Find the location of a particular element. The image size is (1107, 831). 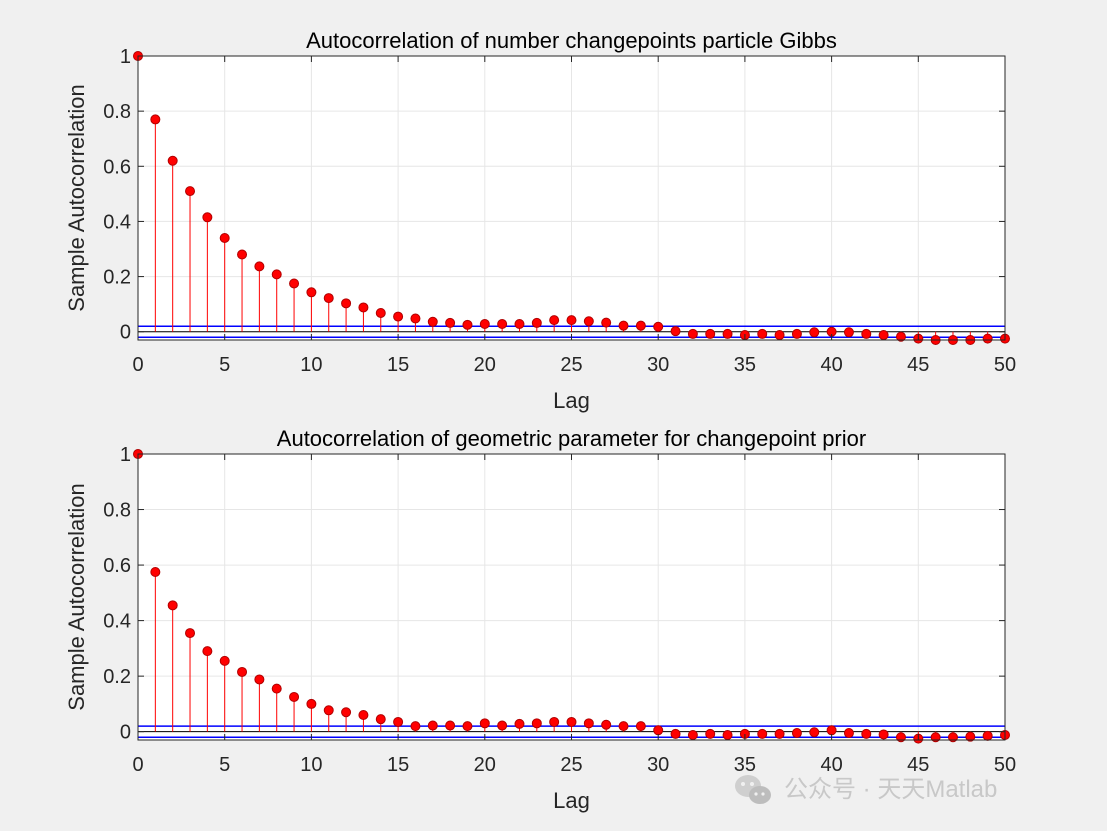

y-tick-label: 0.8 is located at coordinates (117, 112).